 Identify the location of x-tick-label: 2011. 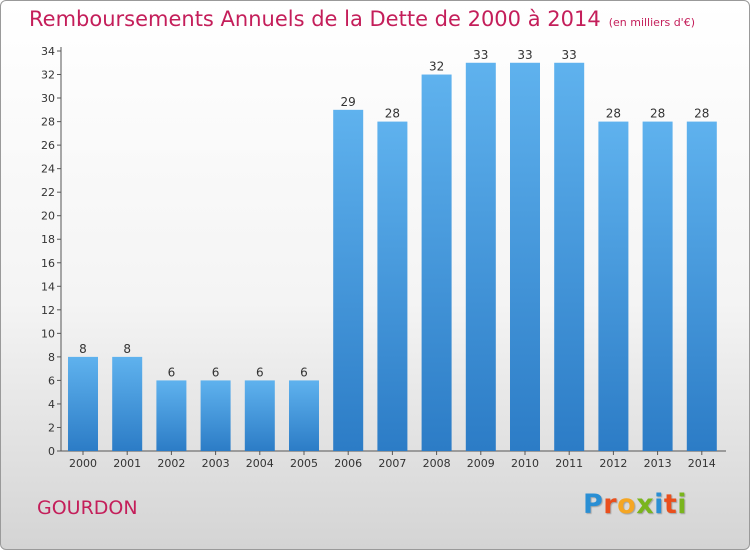
(569, 463).